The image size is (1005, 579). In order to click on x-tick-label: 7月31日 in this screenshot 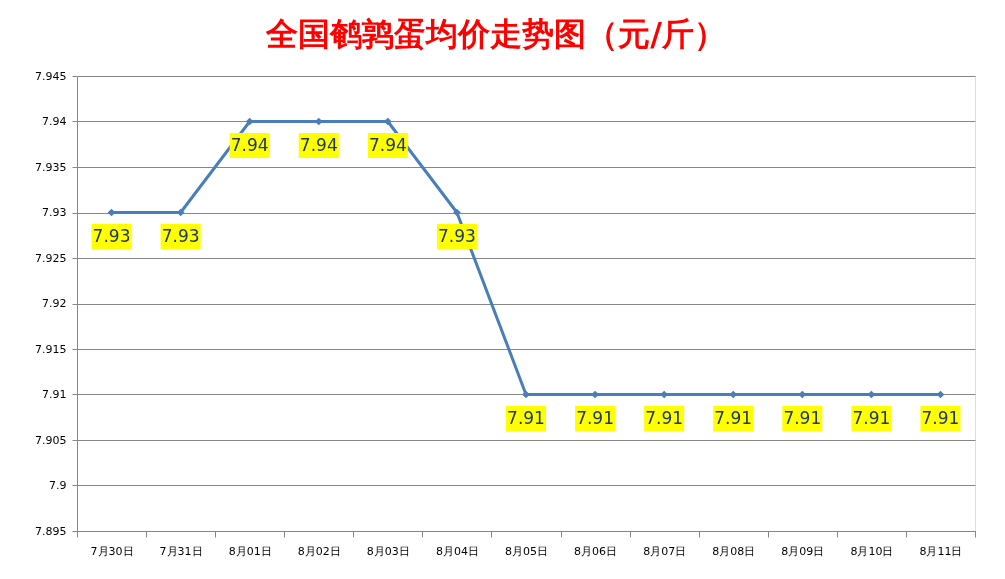, I will do `click(181, 551)`.